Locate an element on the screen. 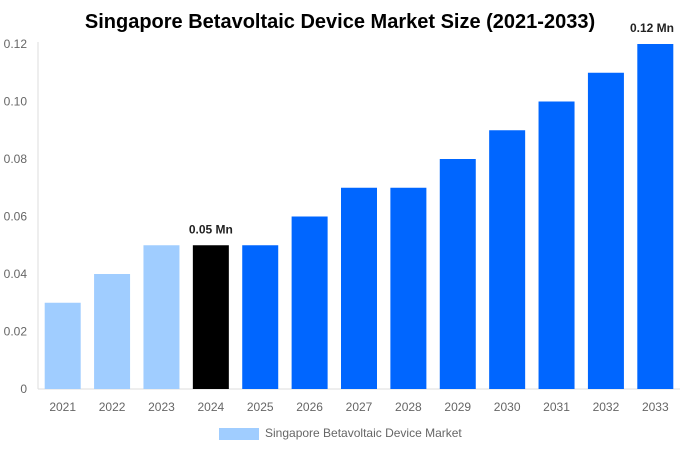  x-tick-label: 2031 is located at coordinates (556, 407).